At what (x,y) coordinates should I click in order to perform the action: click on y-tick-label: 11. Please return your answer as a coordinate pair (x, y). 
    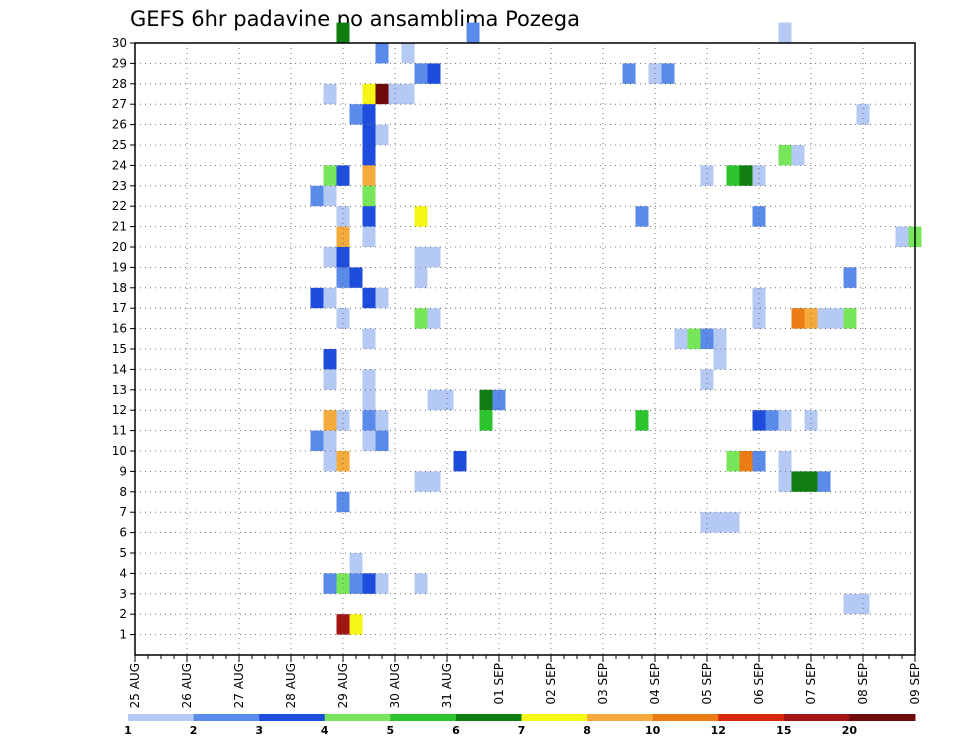
    Looking at the image, I should click on (119, 431).